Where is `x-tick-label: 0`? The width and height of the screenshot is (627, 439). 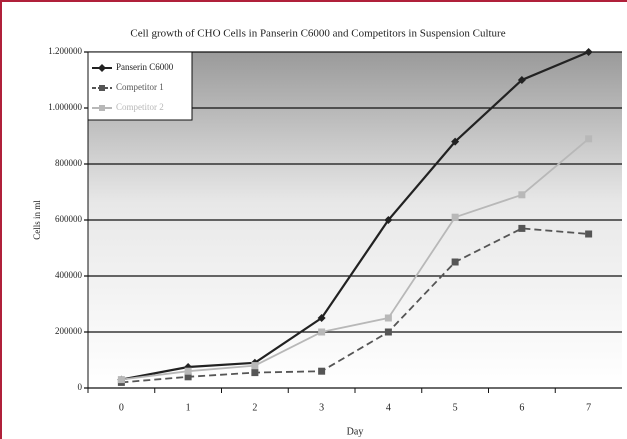 x-tick-label: 0 is located at coordinates (121, 407).